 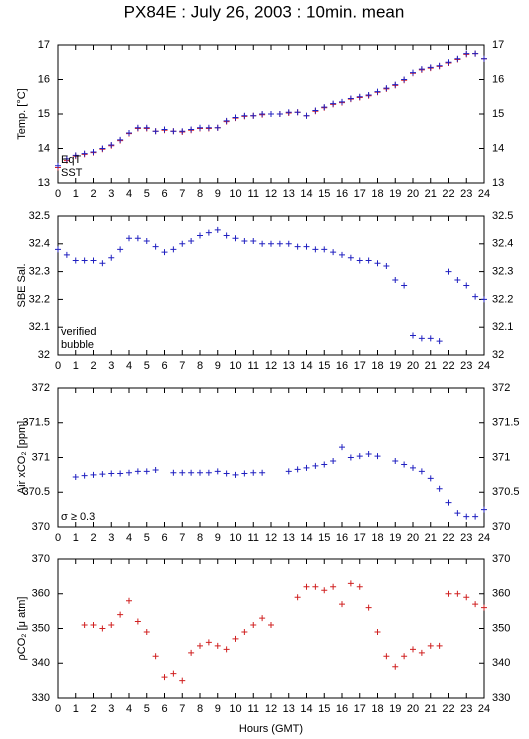 I want to click on x-tick-label: 18, so click(x=377, y=709).